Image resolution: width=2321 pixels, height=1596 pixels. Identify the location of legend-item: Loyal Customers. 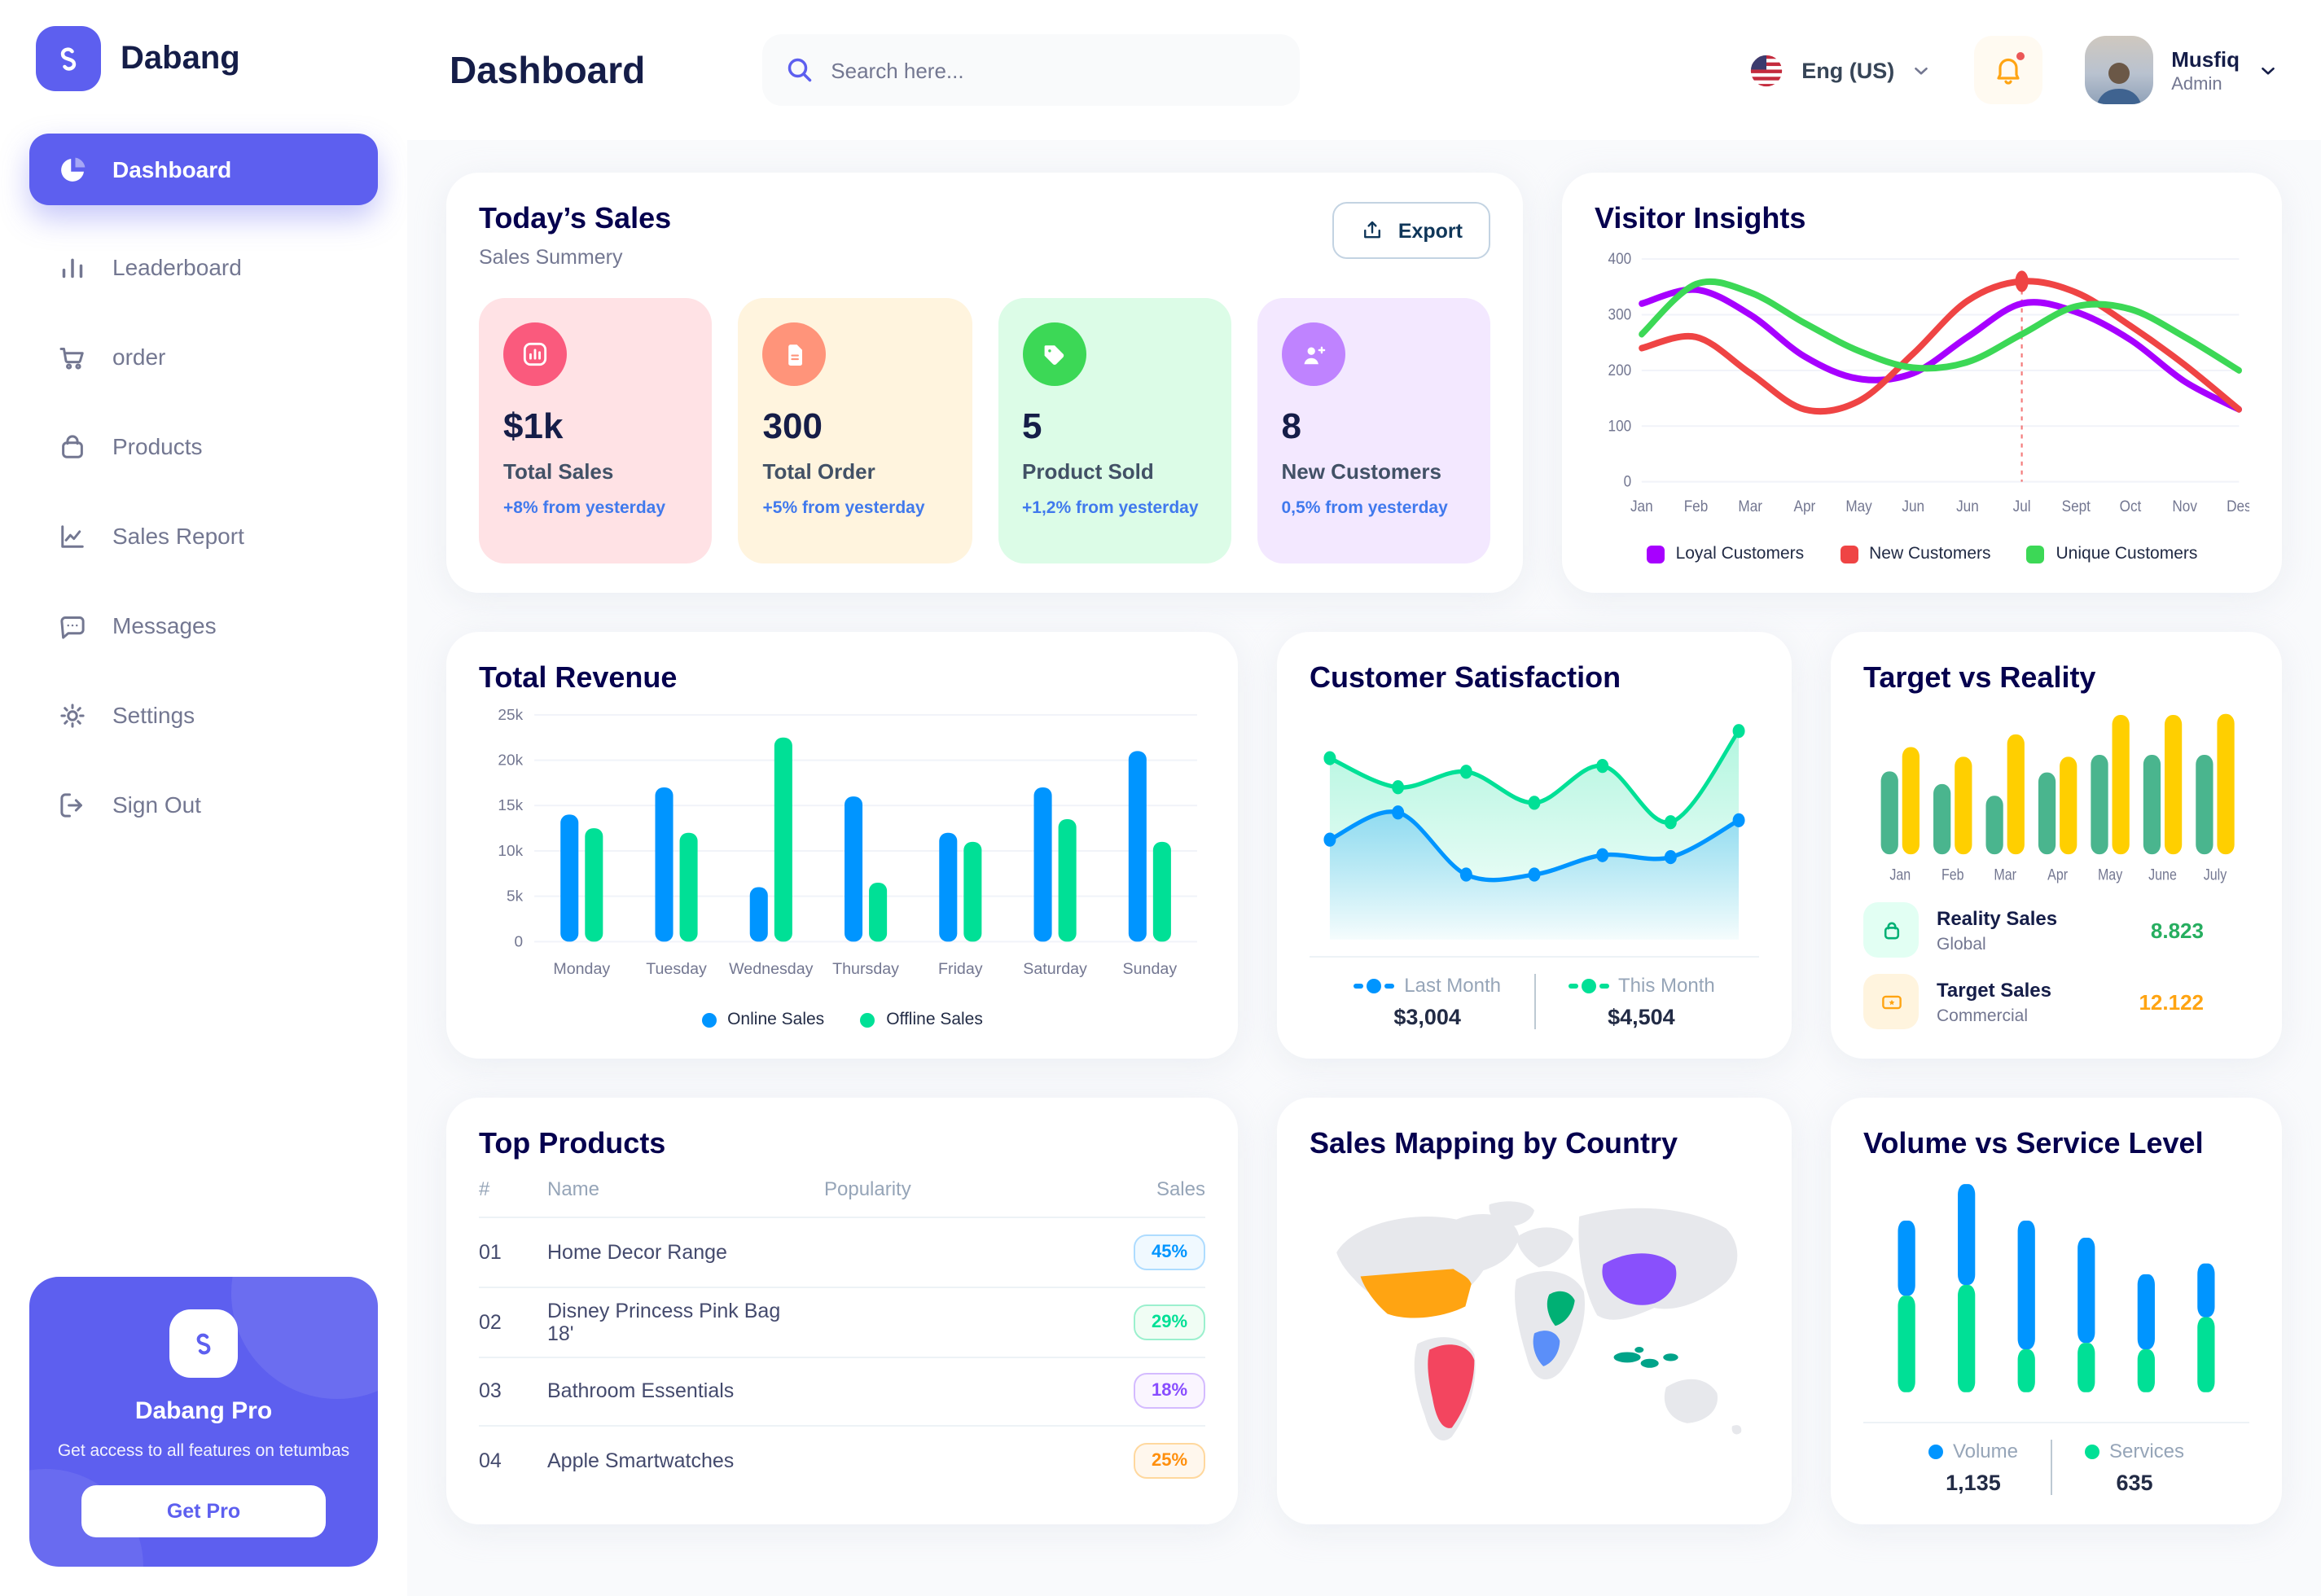
(1725, 554).